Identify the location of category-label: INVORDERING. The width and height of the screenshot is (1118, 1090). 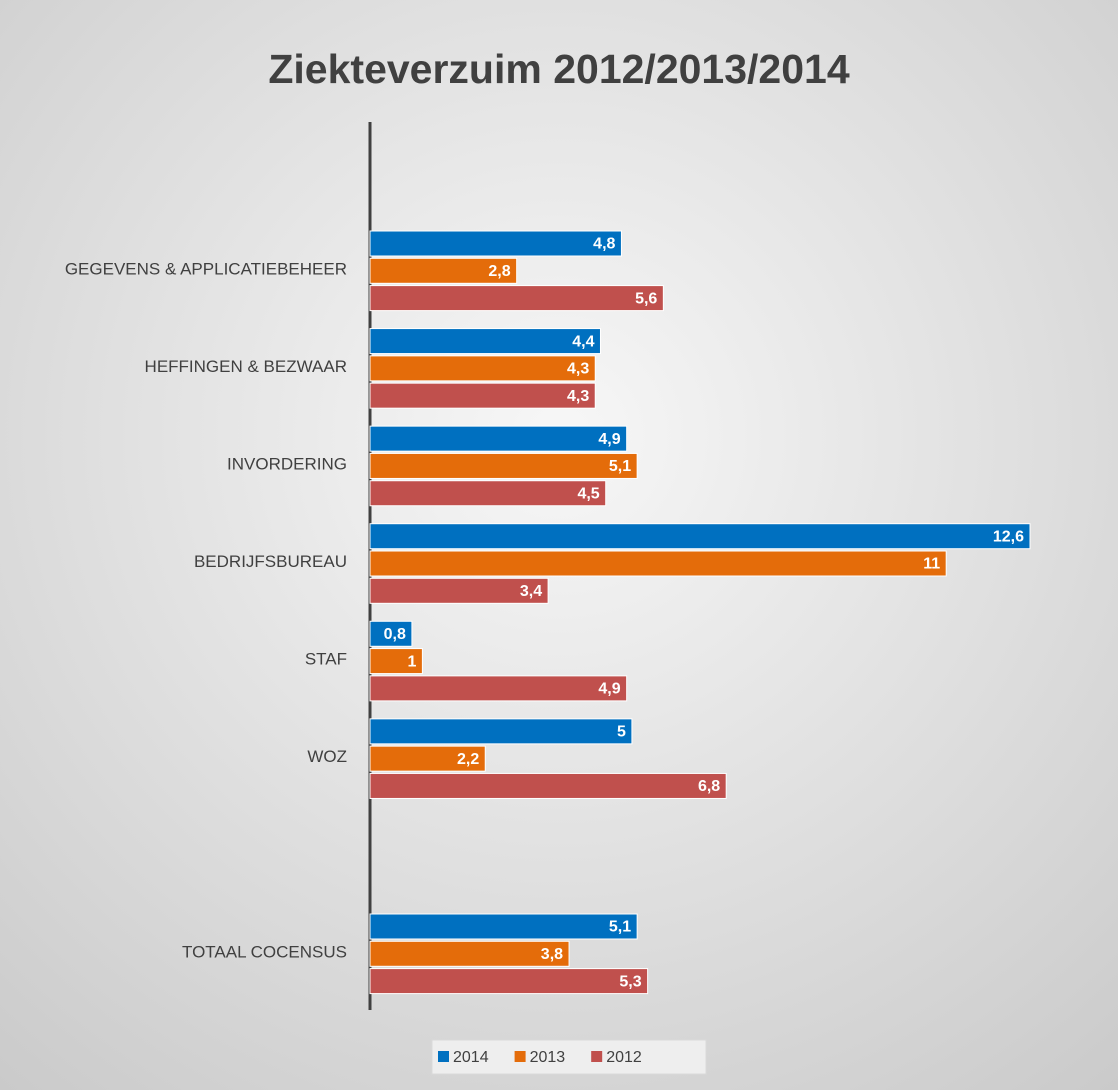
(287, 463).